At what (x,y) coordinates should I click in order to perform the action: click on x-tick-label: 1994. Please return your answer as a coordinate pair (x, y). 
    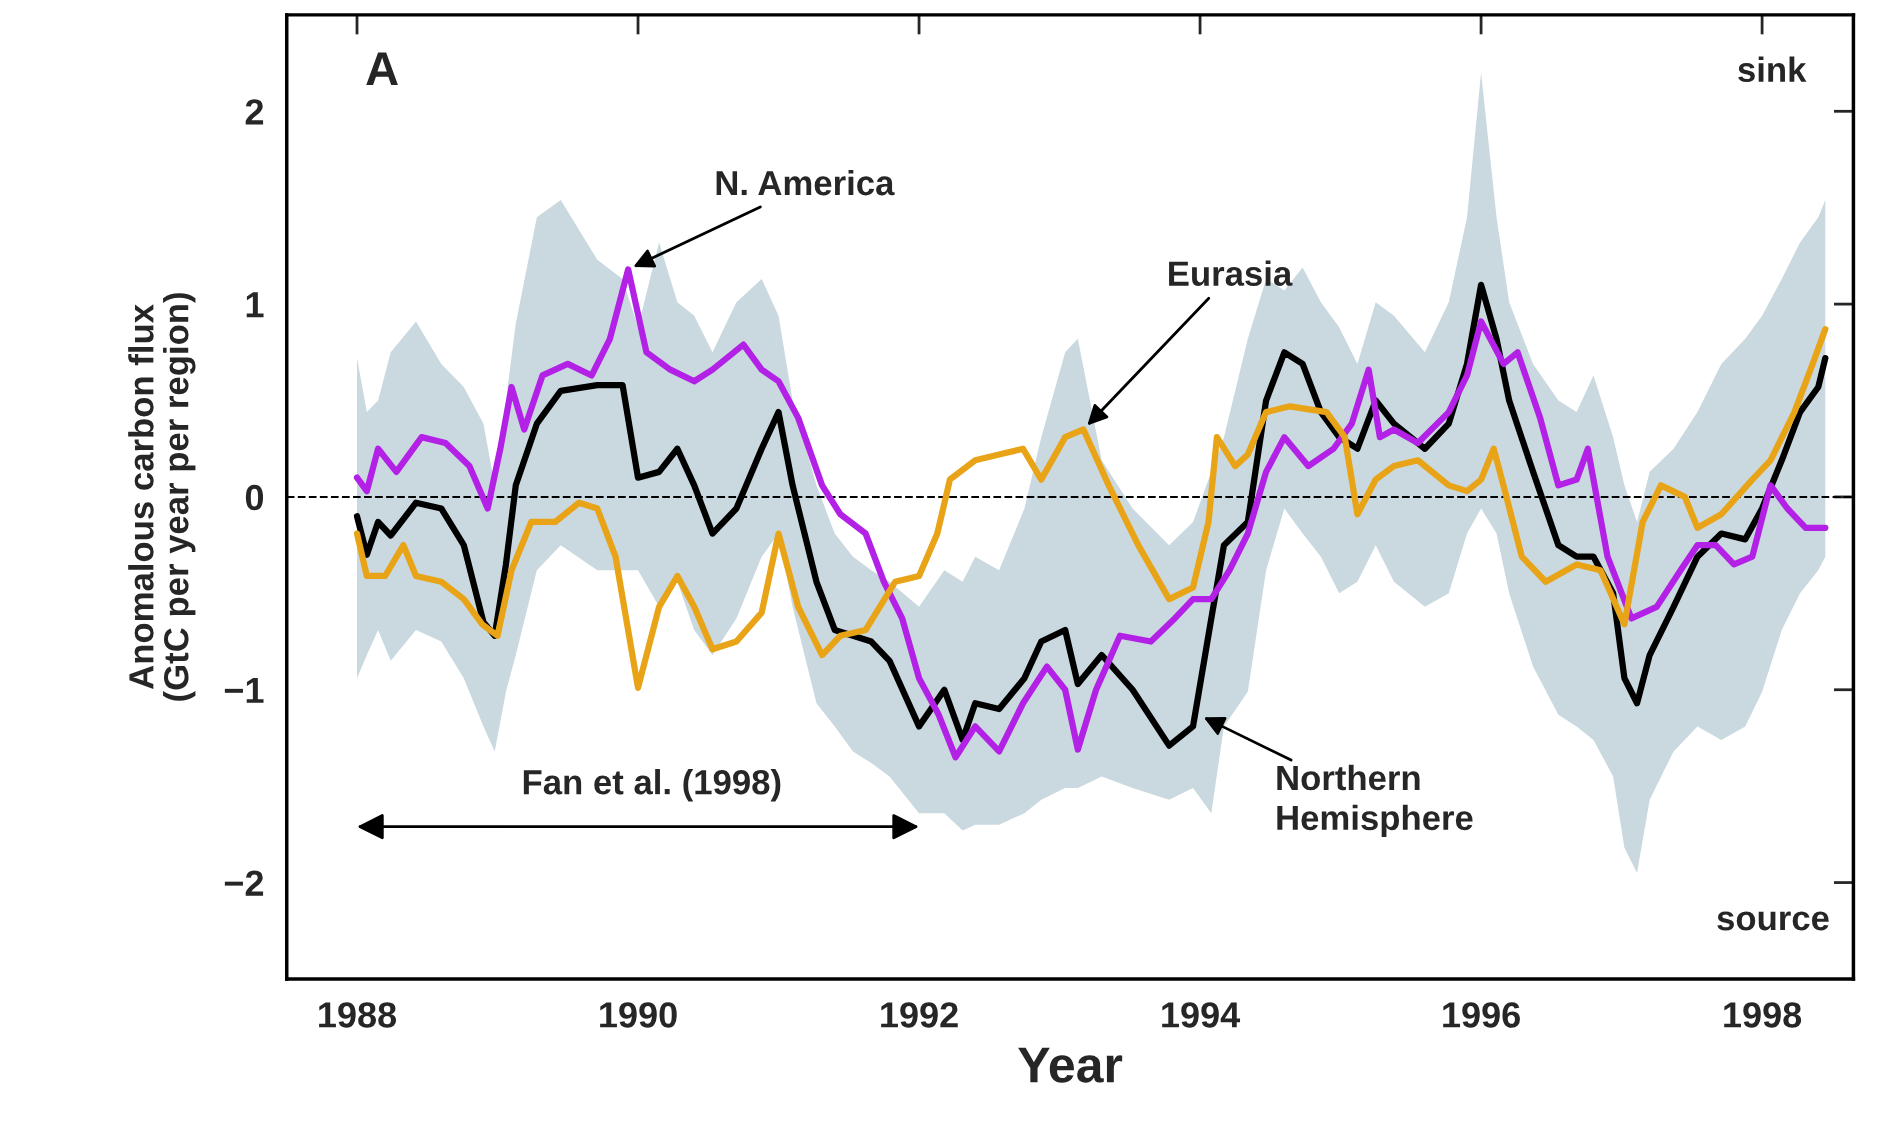
    Looking at the image, I should click on (1201, 1015).